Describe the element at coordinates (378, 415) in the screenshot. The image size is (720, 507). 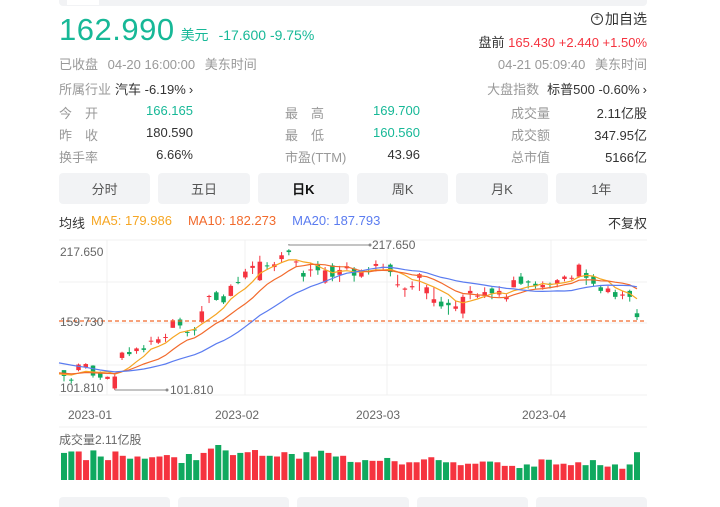
I see `svg-text: 2023-03` at that location.